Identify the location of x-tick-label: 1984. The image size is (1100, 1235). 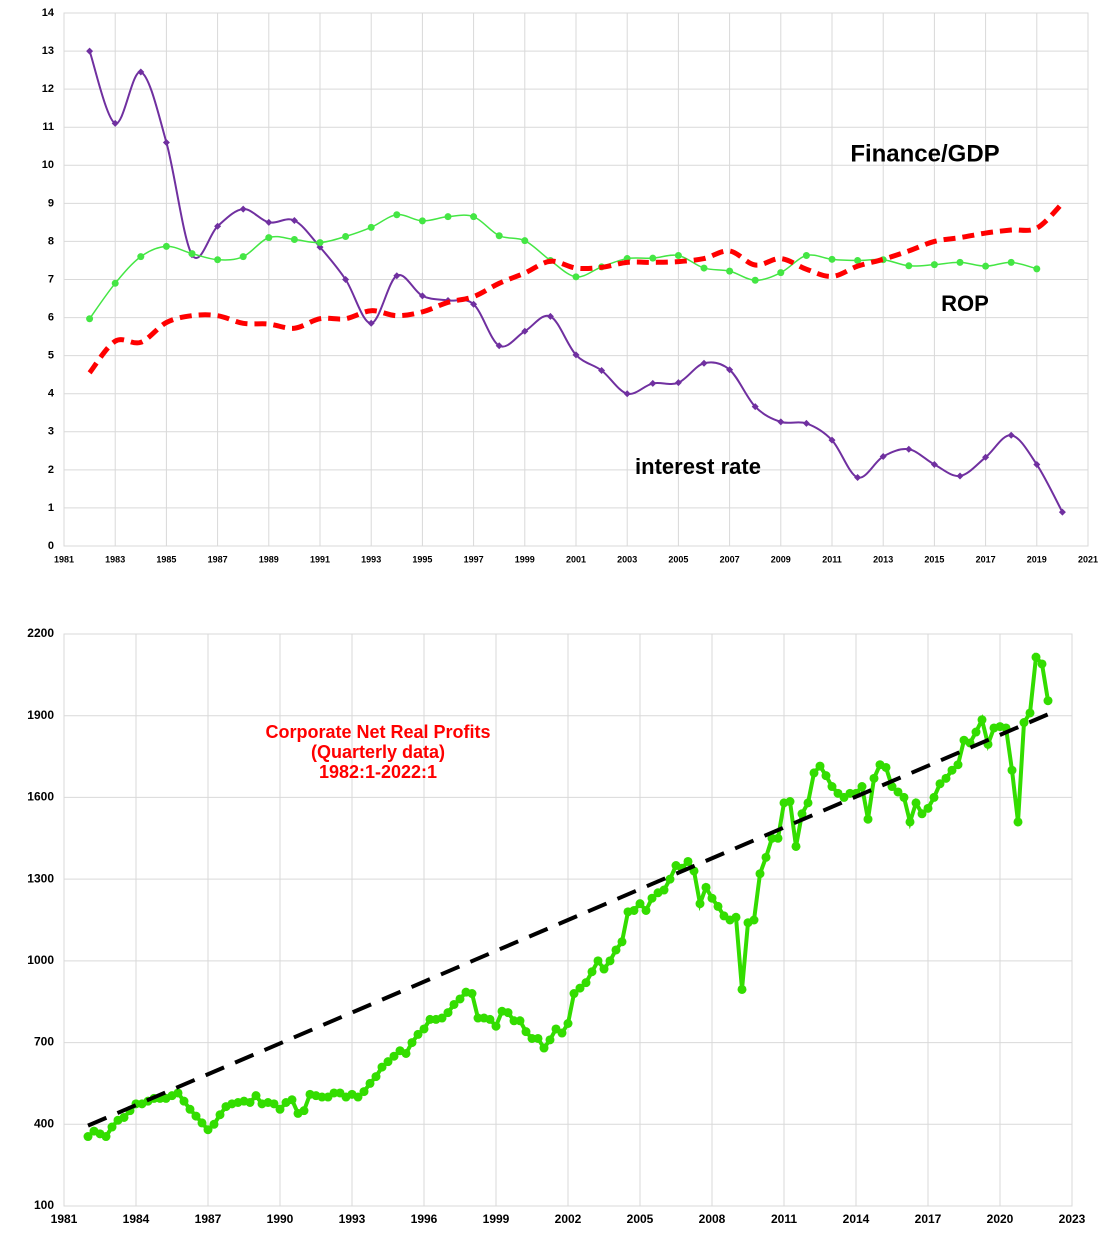
(136, 1219).